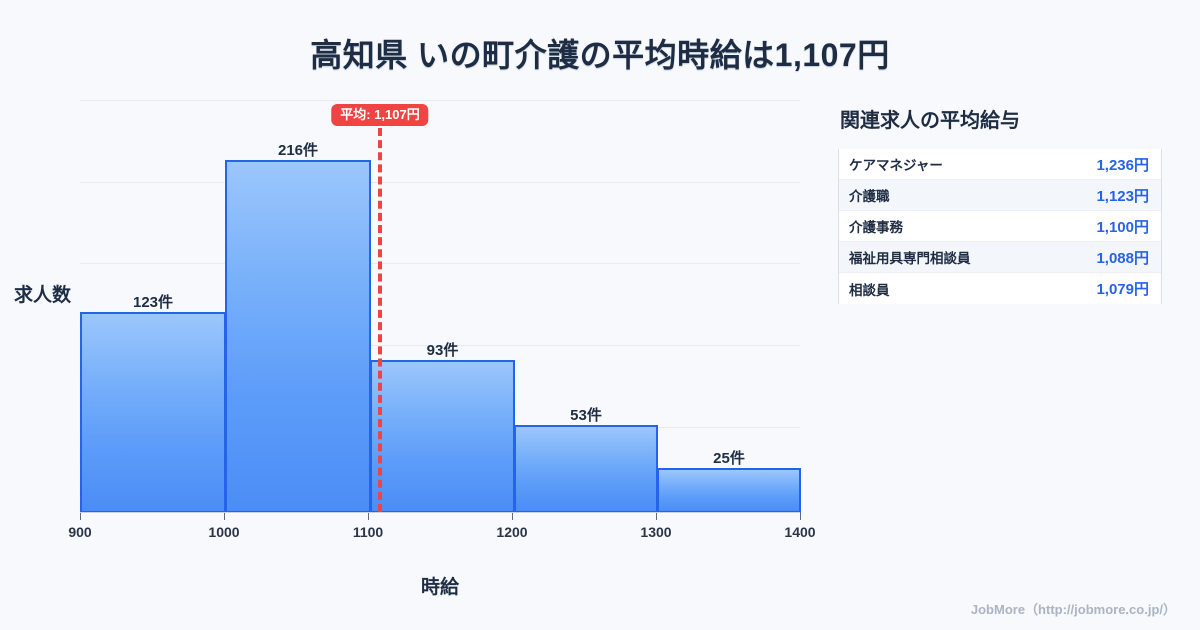 The width and height of the screenshot is (1200, 630). What do you see at coordinates (910, 258) in the screenshot?
I see `job-title: 福祉用具専門相談員` at bounding box center [910, 258].